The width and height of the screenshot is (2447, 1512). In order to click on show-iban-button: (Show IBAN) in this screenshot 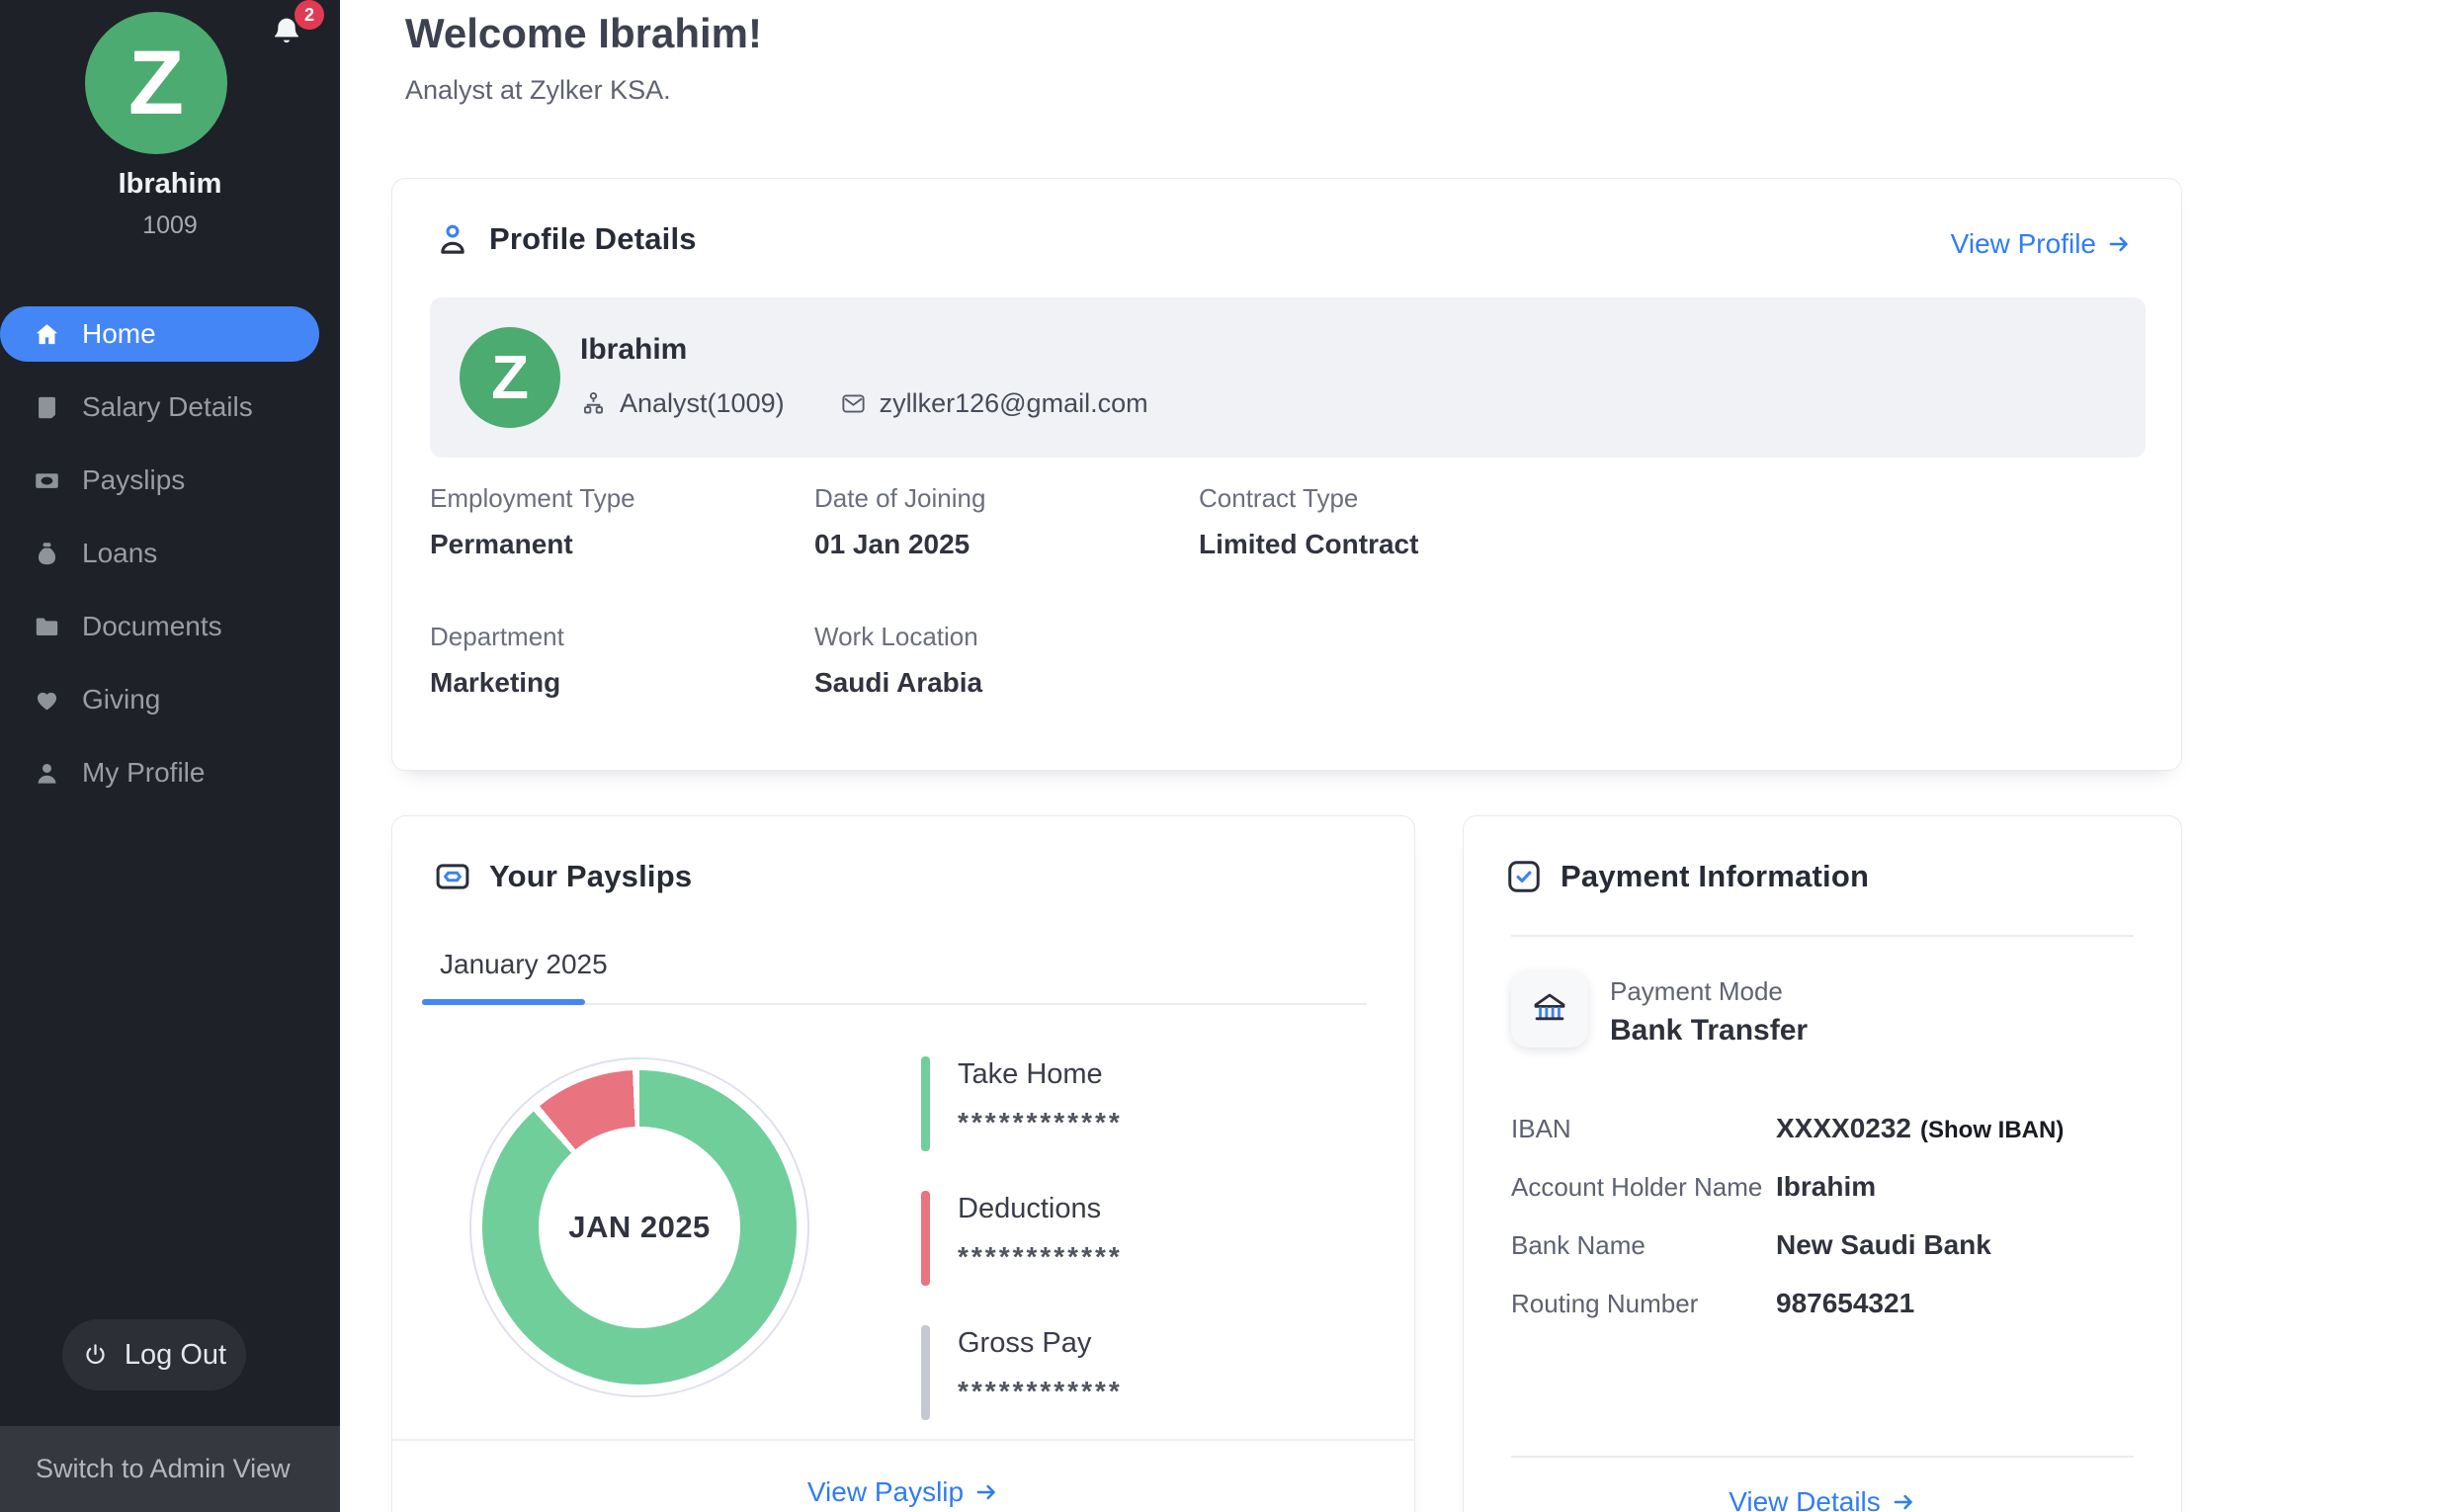, I will do `click(1992, 1130)`.